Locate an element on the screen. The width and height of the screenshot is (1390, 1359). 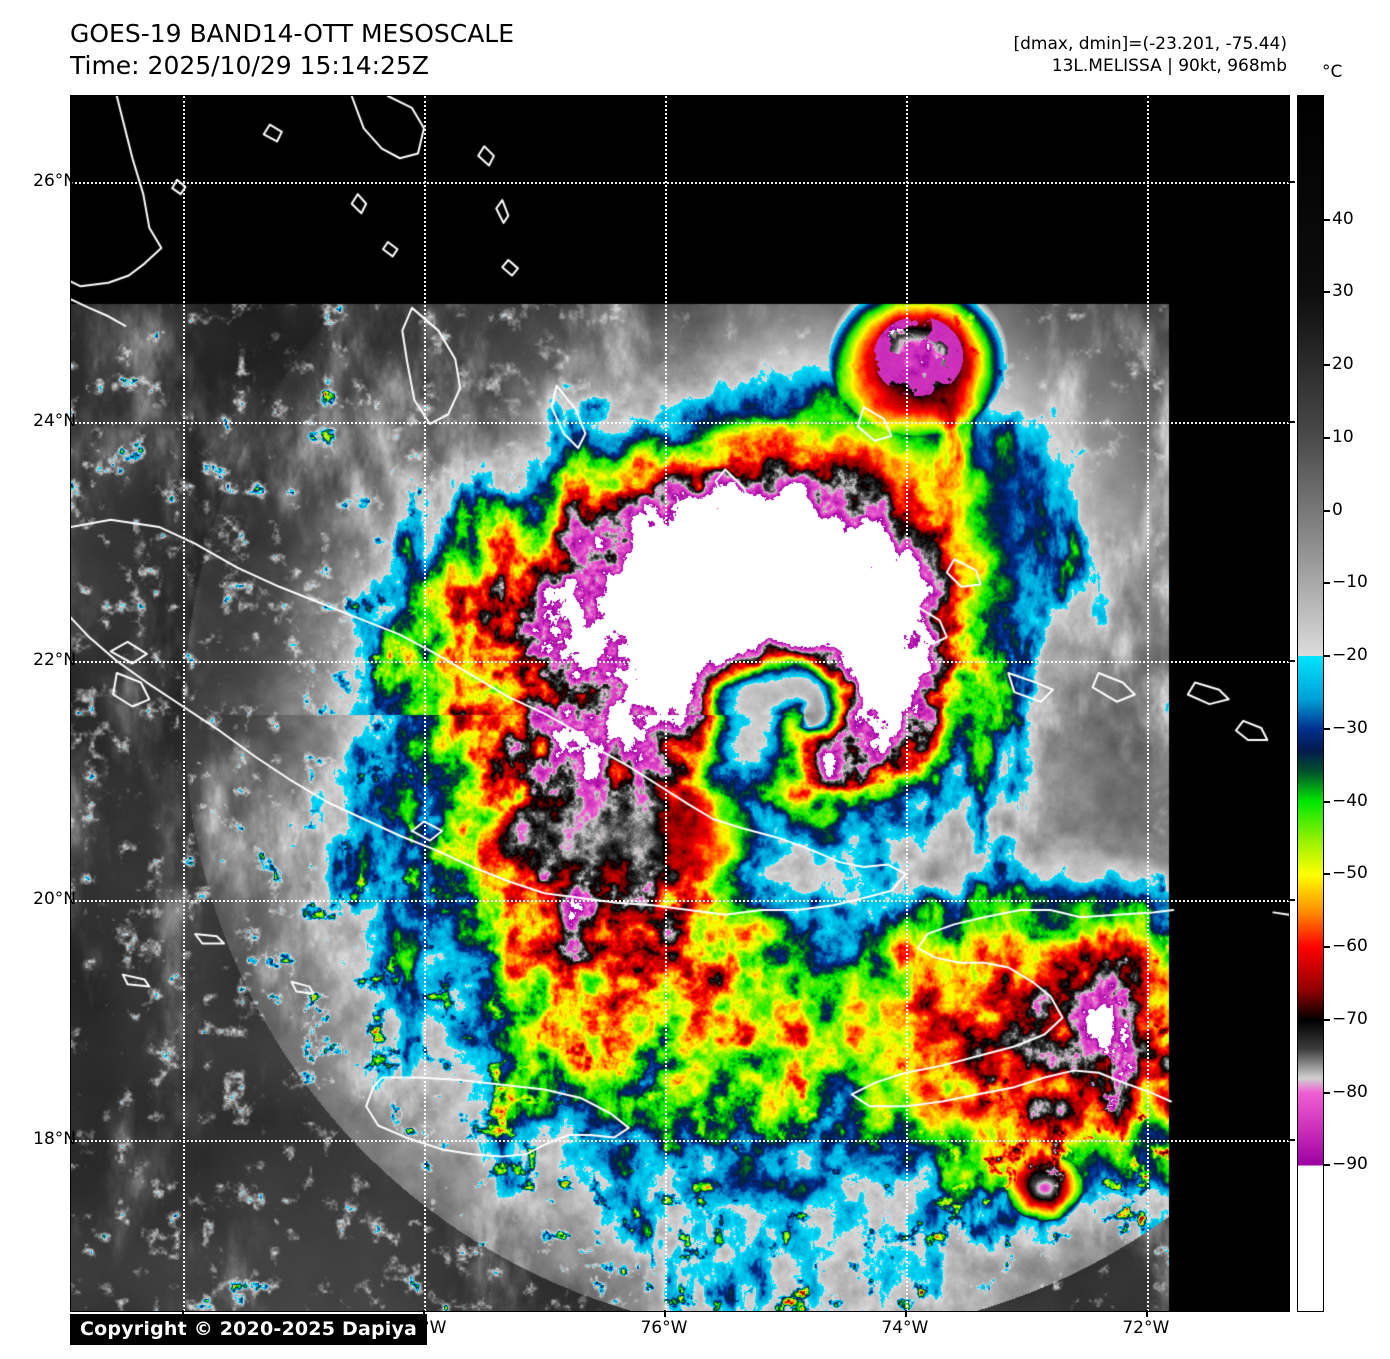
ytick-label: 22°N is located at coordinates (54, 660).